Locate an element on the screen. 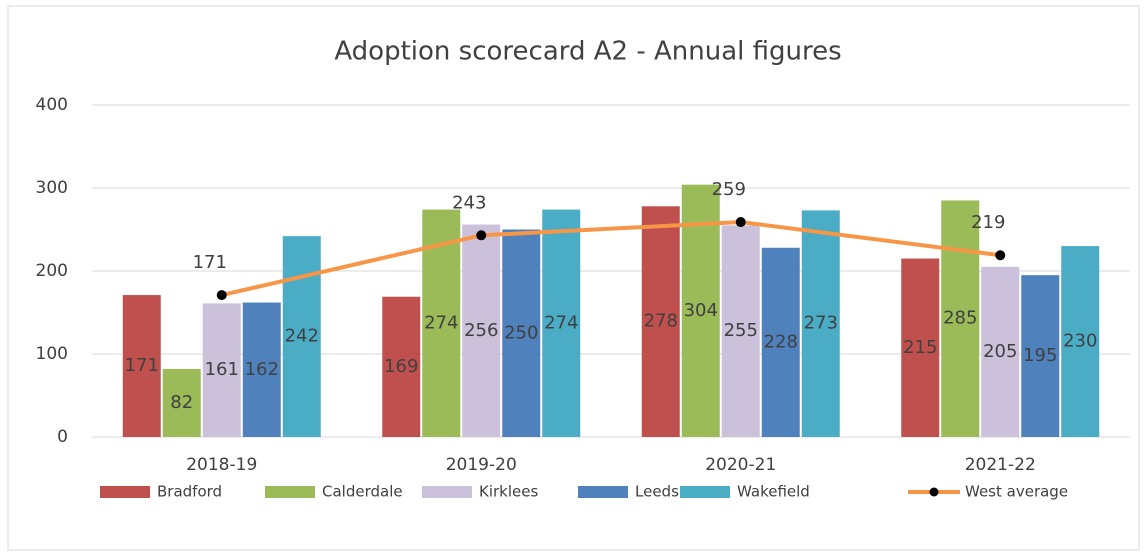 The image size is (1147, 556). data-label: 169 is located at coordinates (401, 366).